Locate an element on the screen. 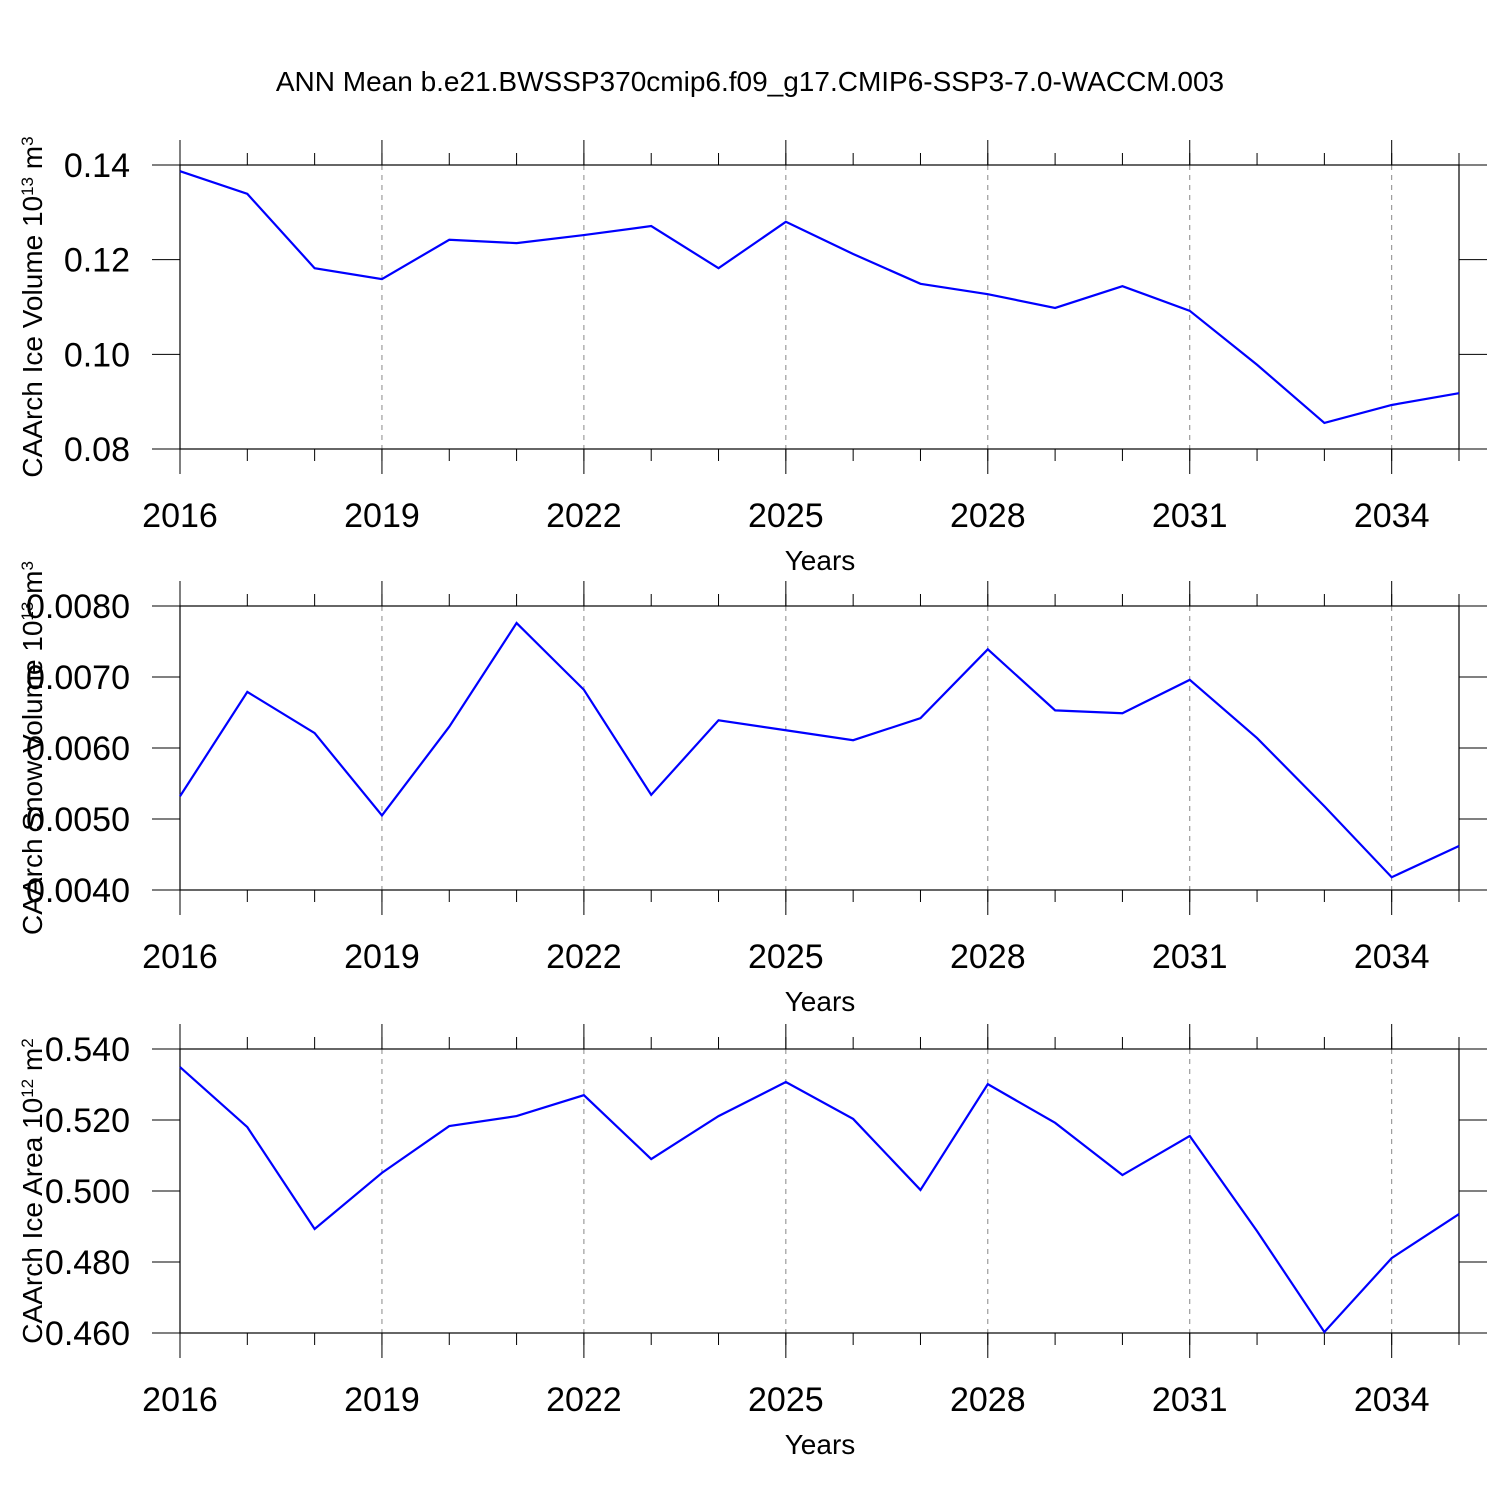  y-axis-label: CAArch Ice Volume 1013 m3 is located at coordinates (32, 306).